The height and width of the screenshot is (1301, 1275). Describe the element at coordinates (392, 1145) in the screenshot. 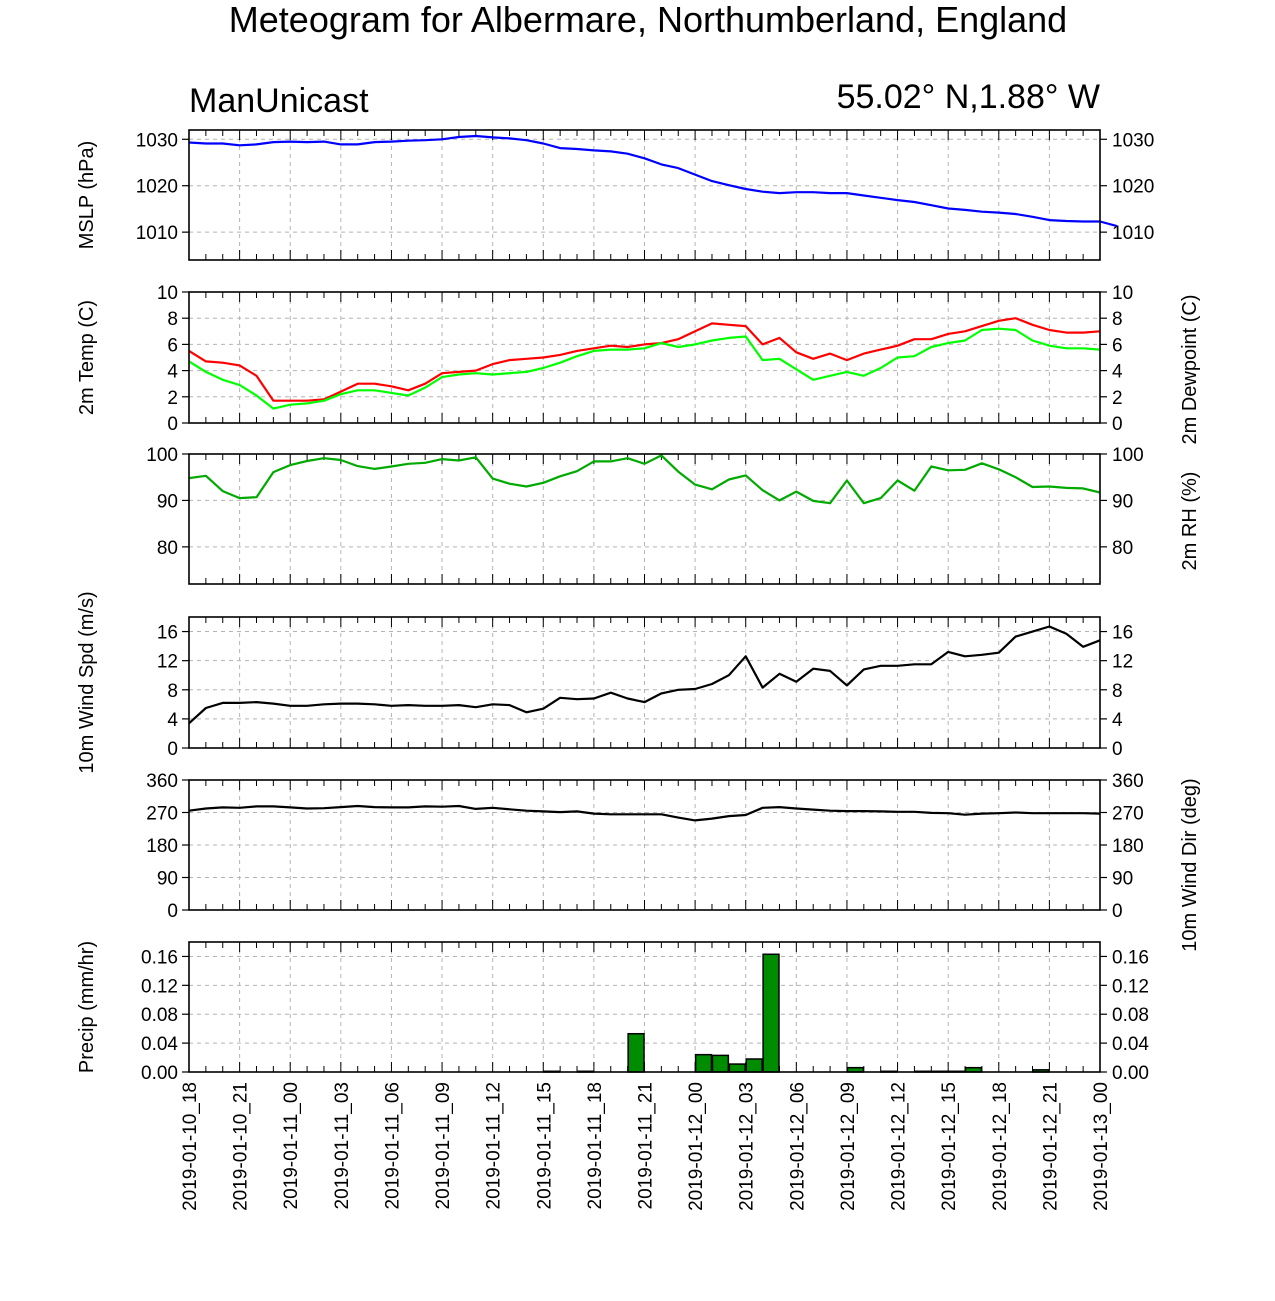

I see `x-tick-label: 2019-01-11_06` at that location.